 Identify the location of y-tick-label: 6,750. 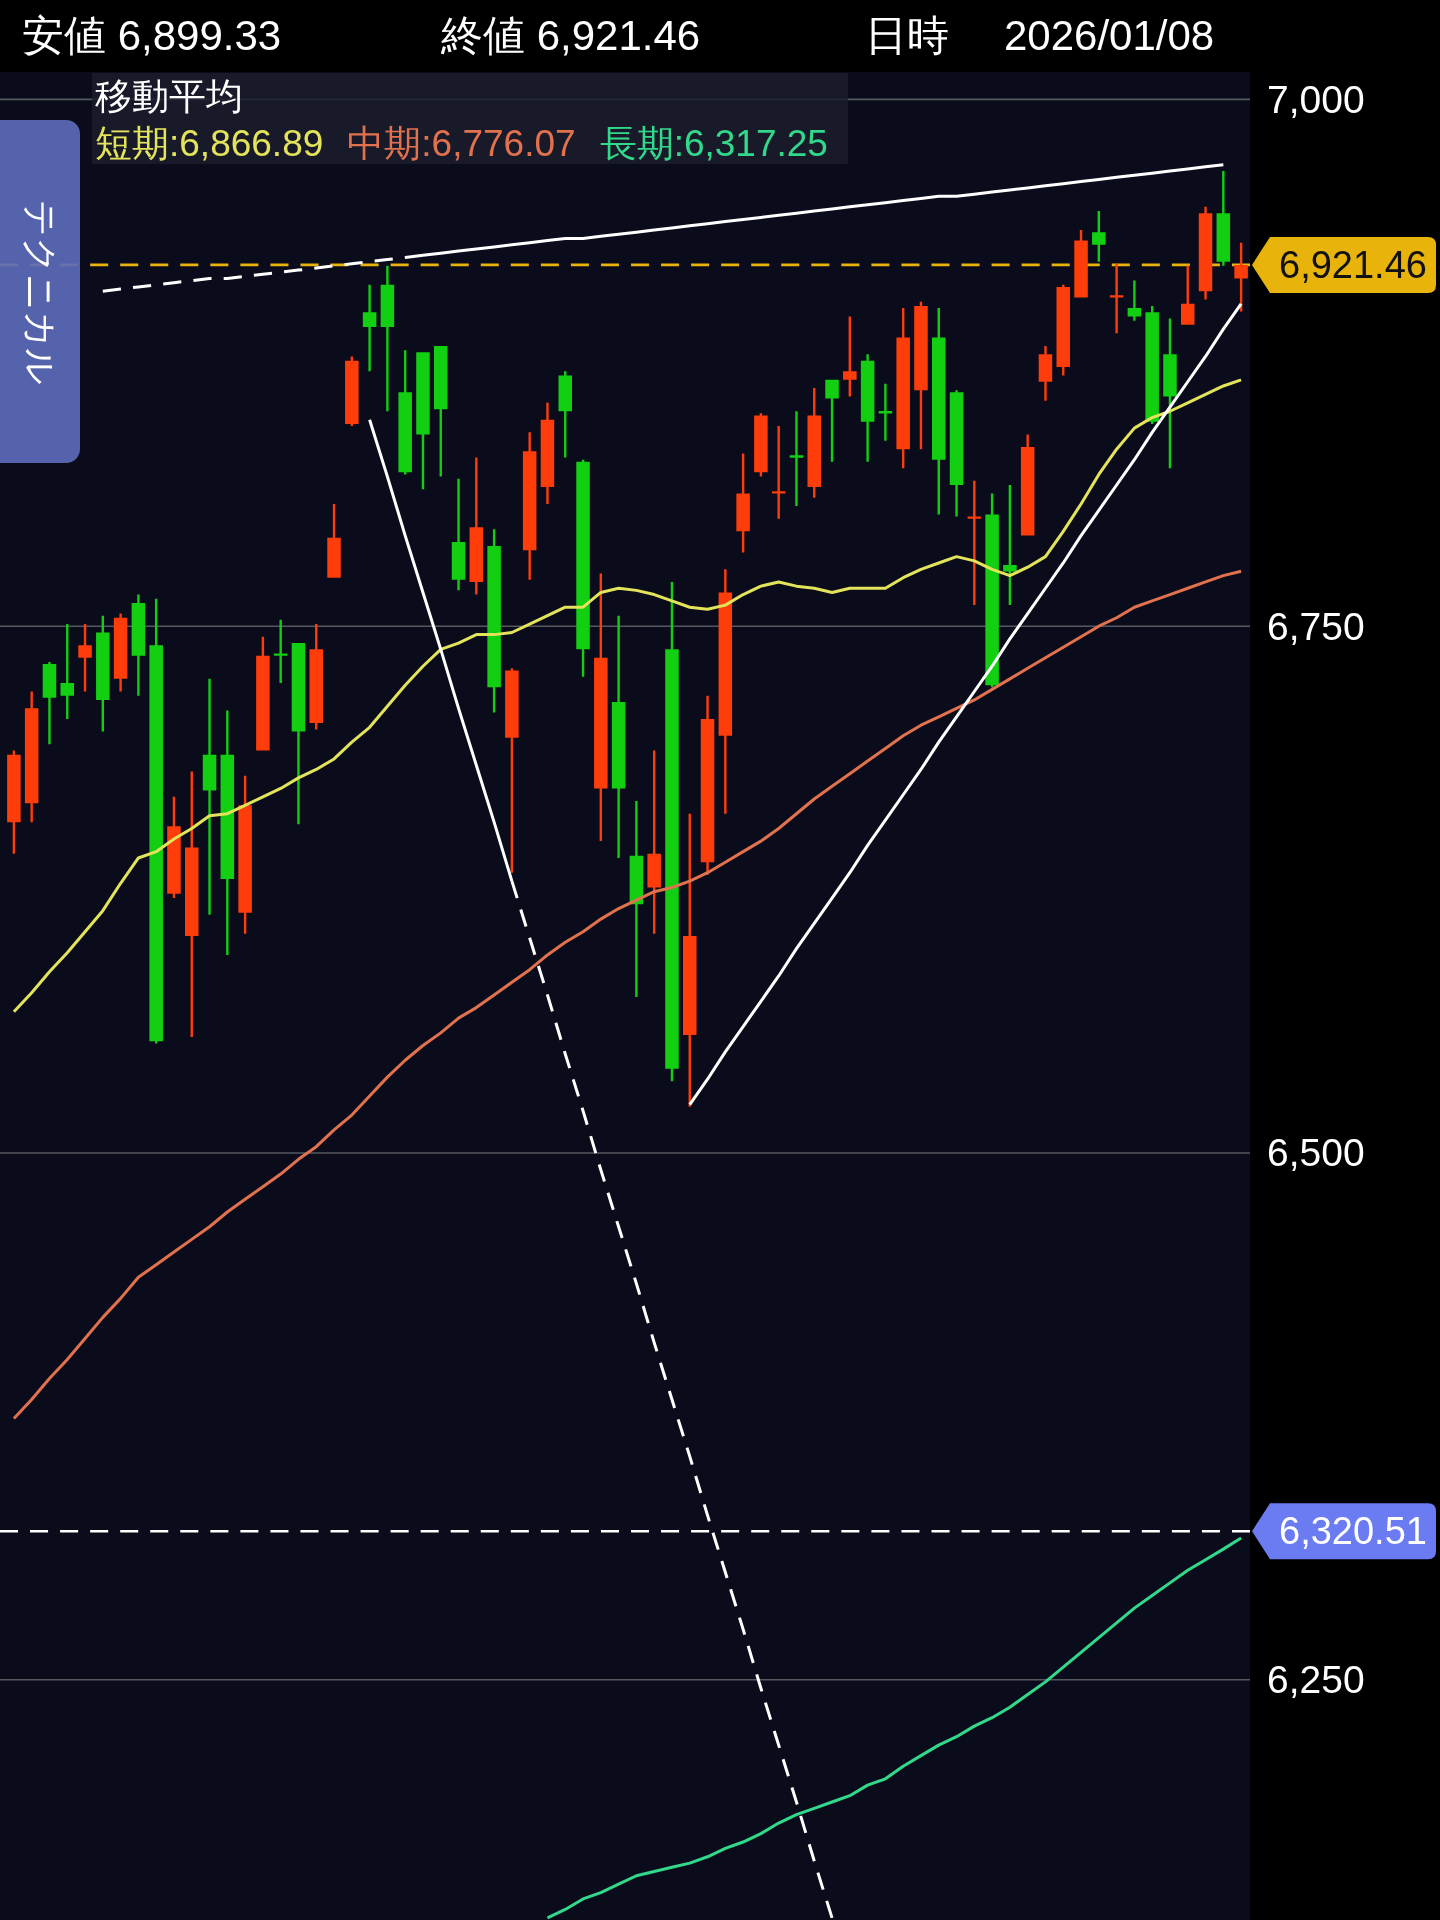
(1316, 626).